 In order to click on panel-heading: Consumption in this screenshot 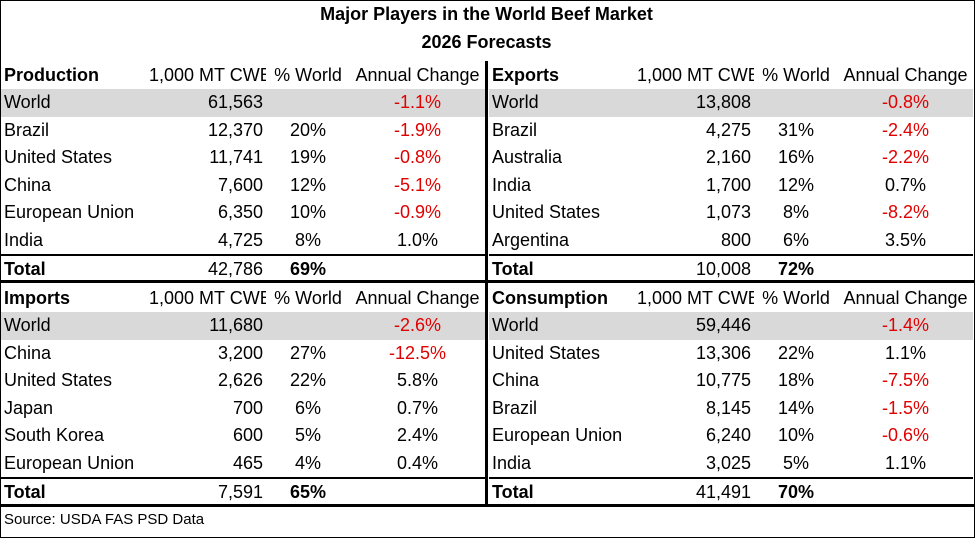, I will do `click(550, 297)`.